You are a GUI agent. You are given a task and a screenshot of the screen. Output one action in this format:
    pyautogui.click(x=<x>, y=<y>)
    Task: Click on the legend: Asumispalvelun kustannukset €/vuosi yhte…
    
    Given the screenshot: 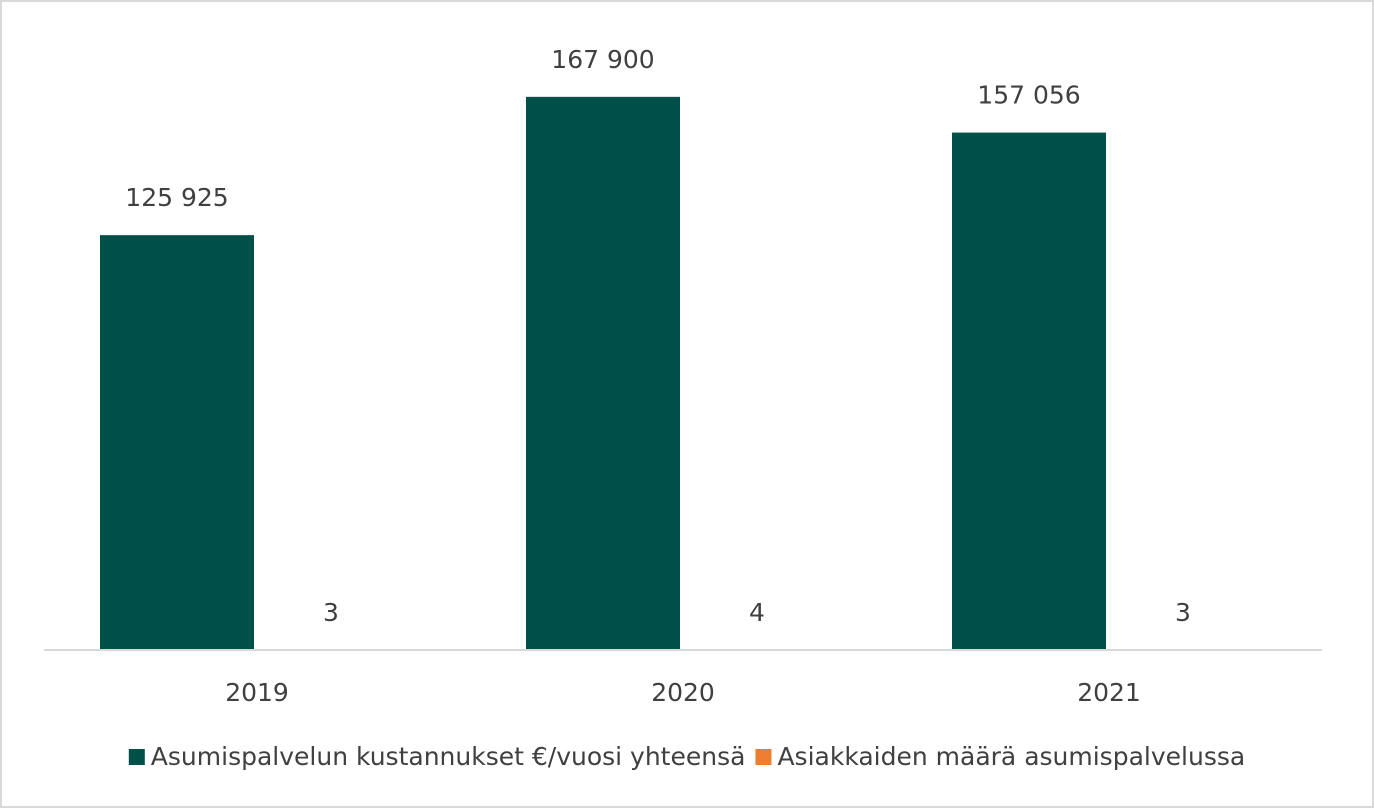 What is the action you would take?
    pyautogui.click(x=686, y=756)
    